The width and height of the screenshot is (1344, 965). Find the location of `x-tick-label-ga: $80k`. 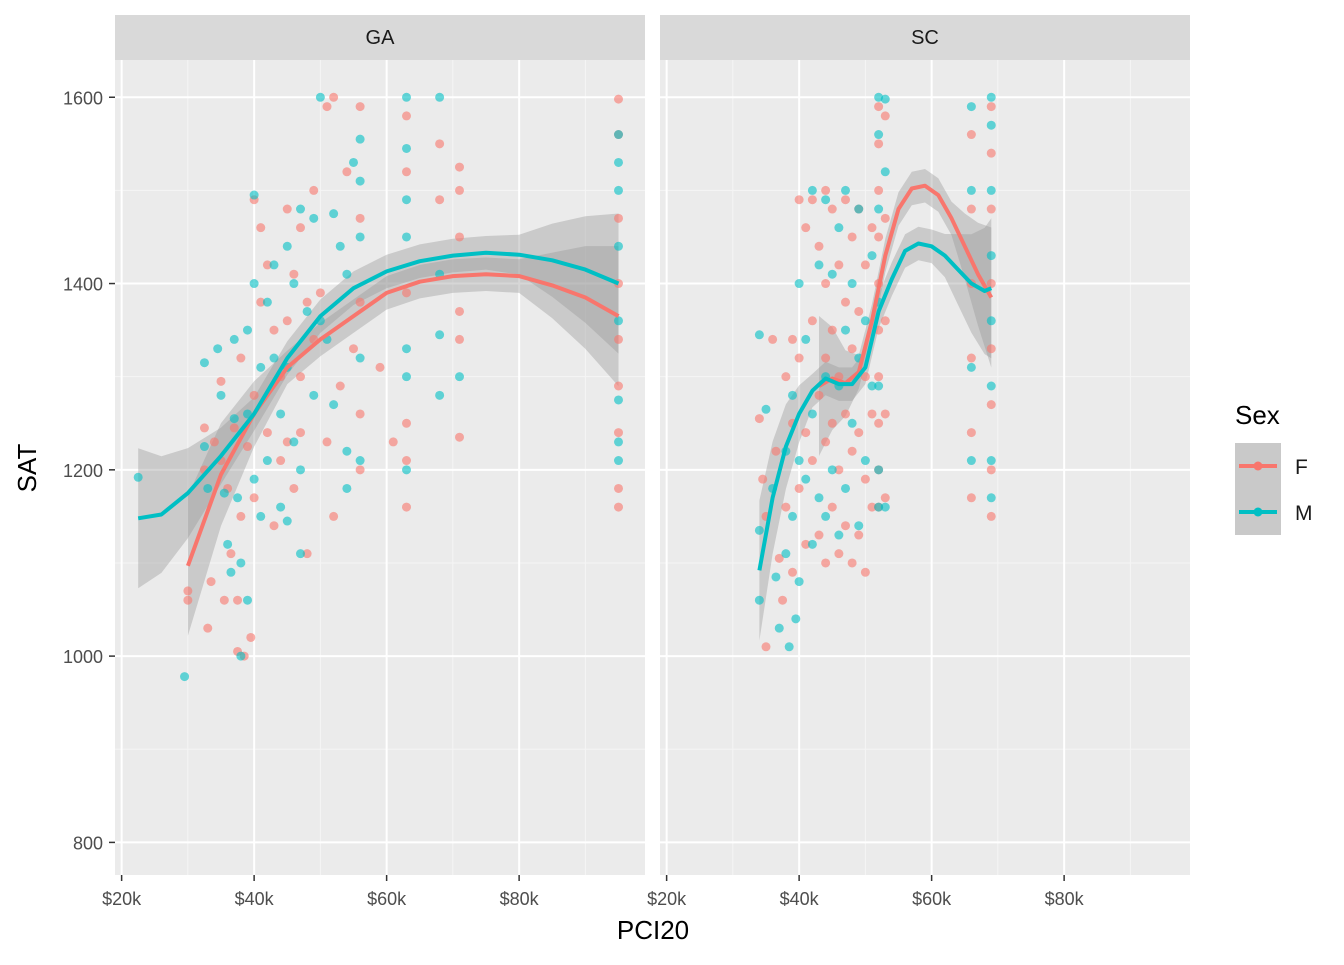

x-tick-label-ga: $80k is located at coordinates (520, 899).